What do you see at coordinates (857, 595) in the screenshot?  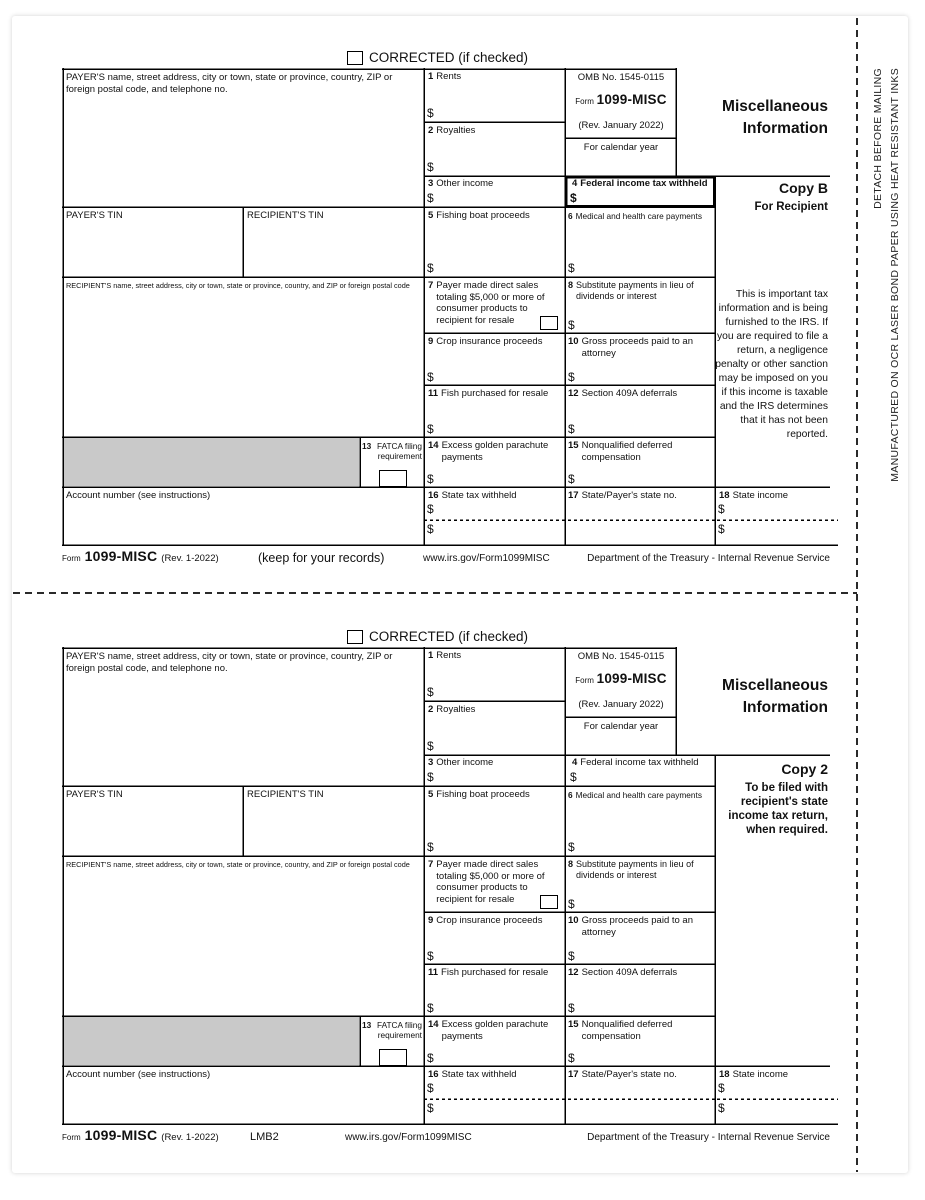 I see `vertical-perforation-line` at bounding box center [857, 595].